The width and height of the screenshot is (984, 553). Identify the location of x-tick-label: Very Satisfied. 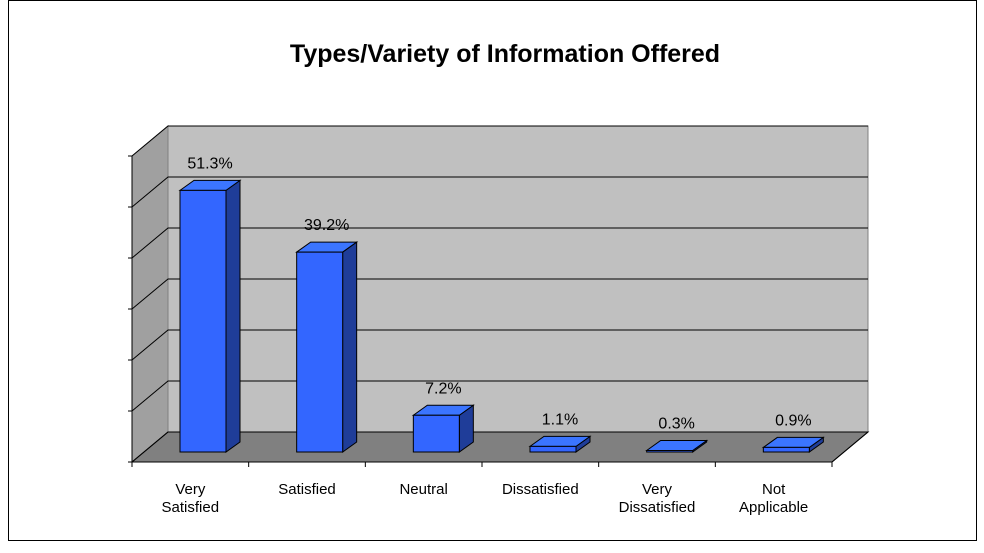
(190, 498).